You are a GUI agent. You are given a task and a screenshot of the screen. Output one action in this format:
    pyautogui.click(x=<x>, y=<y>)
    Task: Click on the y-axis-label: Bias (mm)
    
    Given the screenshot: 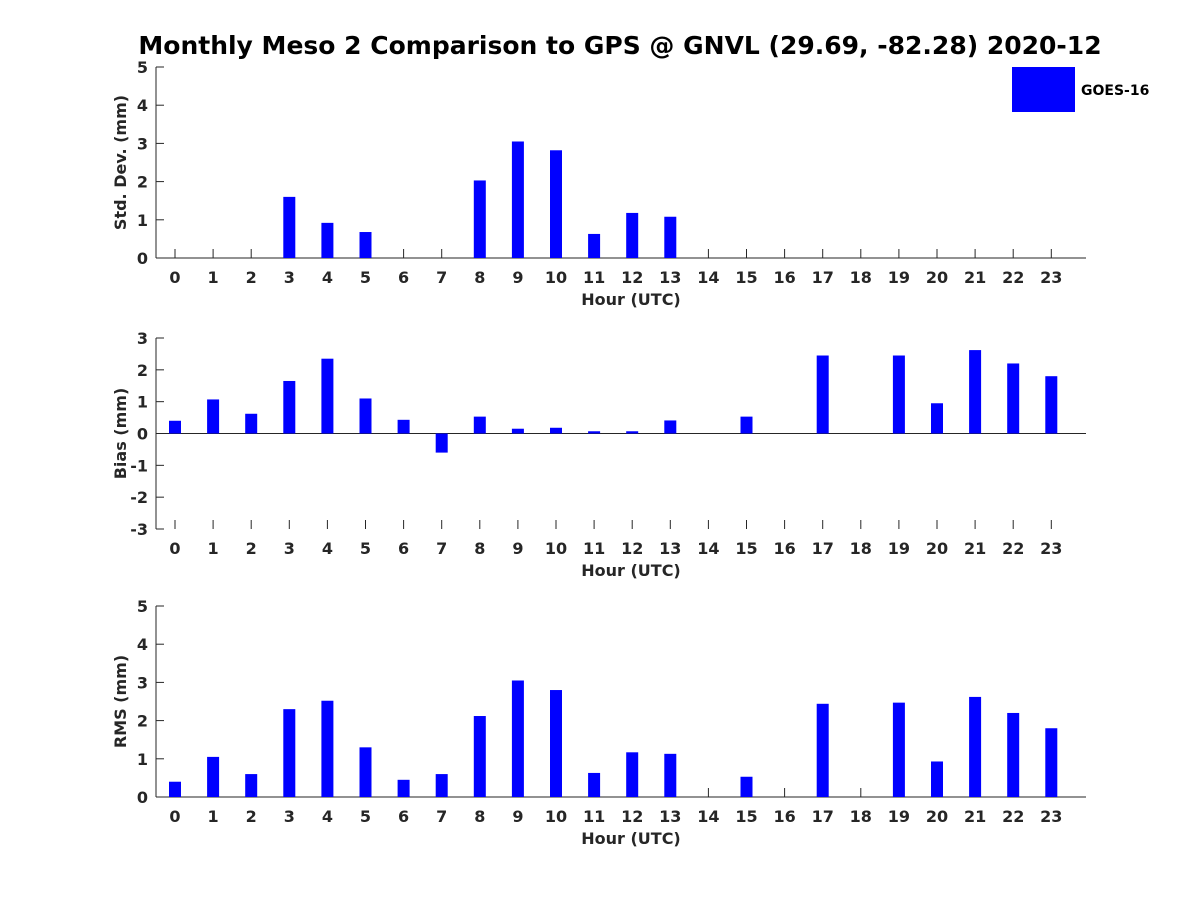 What is the action you would take?
    pyautogui.click(x=120, y=434)
    